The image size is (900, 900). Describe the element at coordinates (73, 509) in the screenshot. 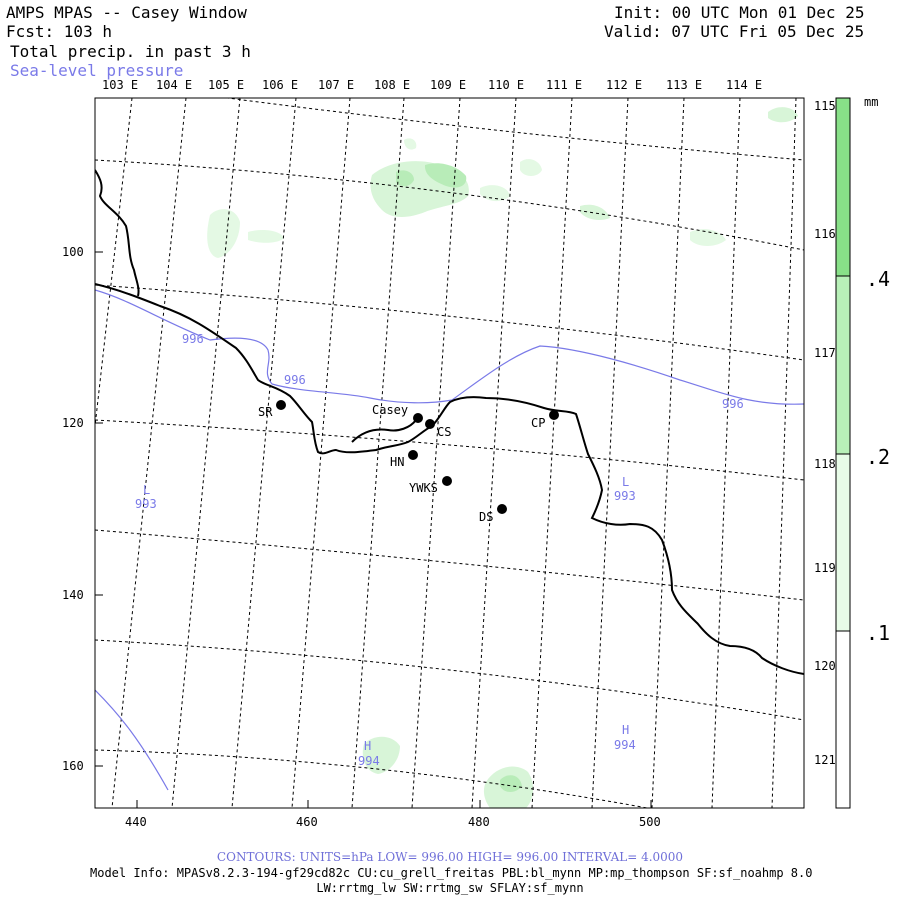

I see `y-tick-labels: 100 120 140 160` at that location.